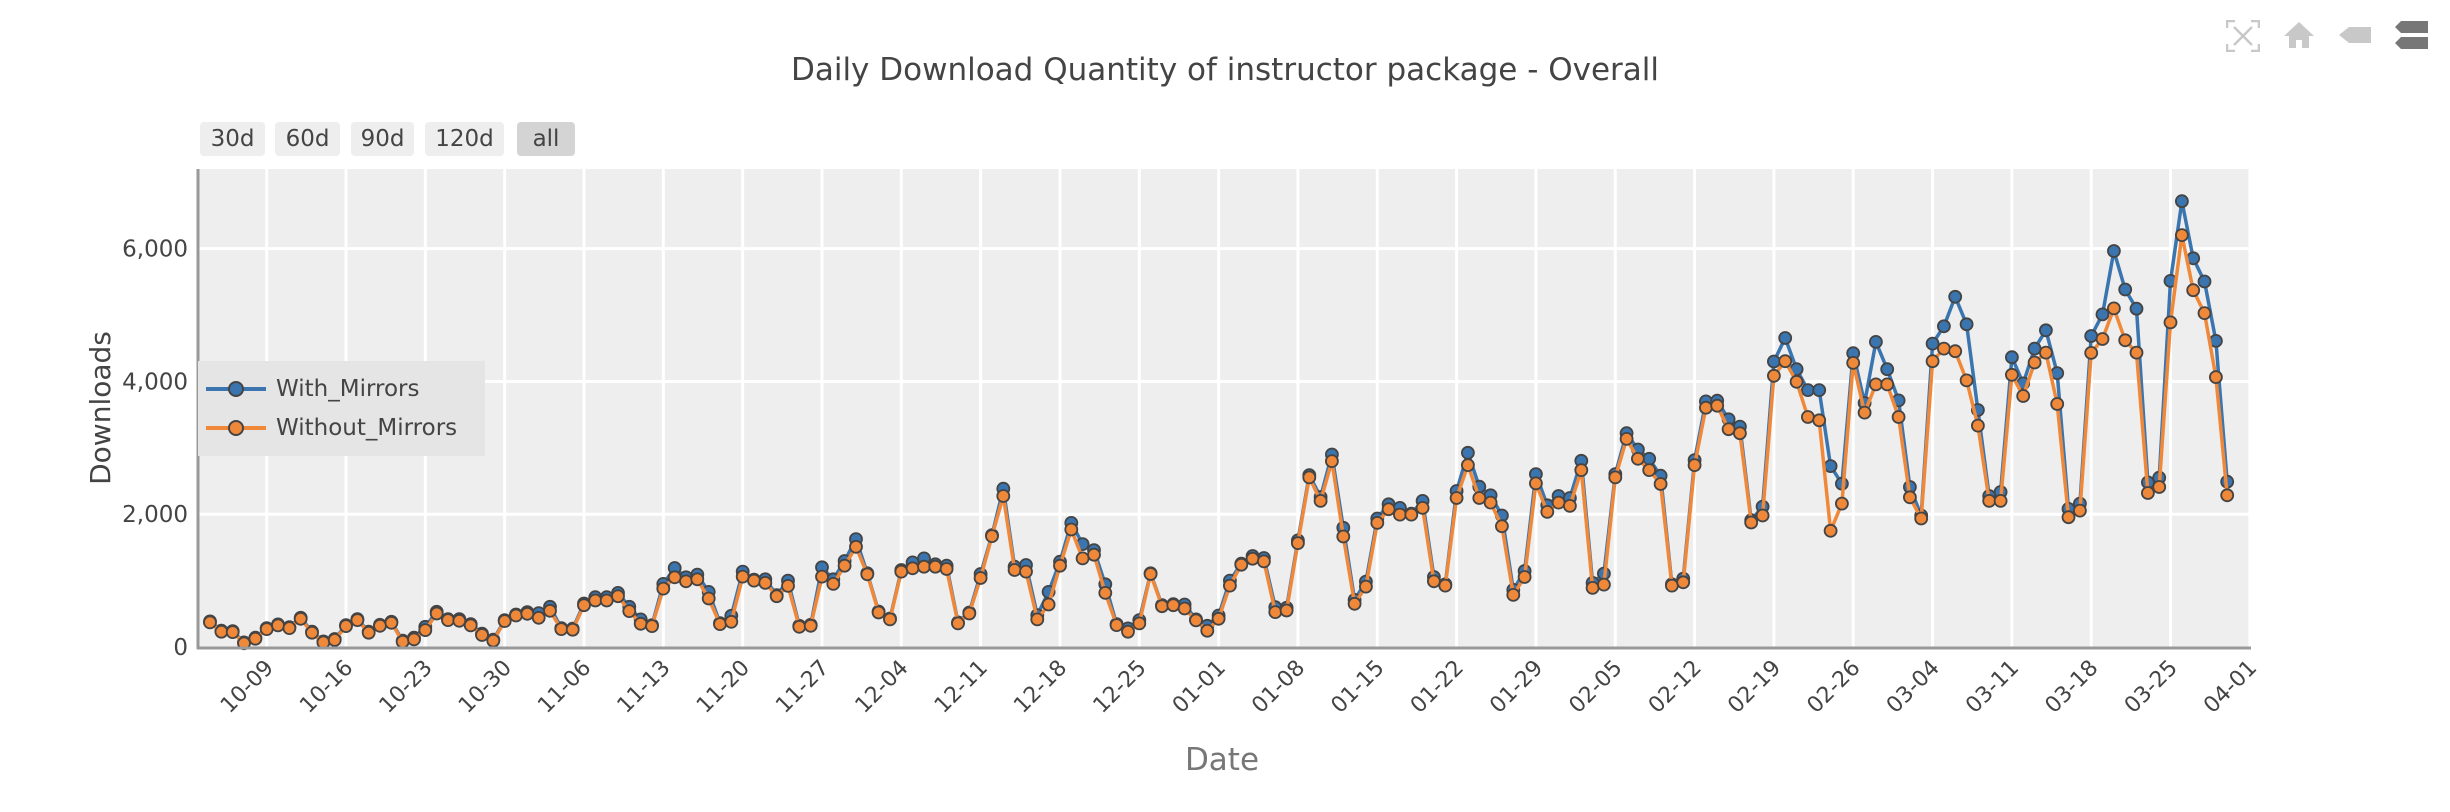  I want to click on autoscale-icon, so click(2243, 36).